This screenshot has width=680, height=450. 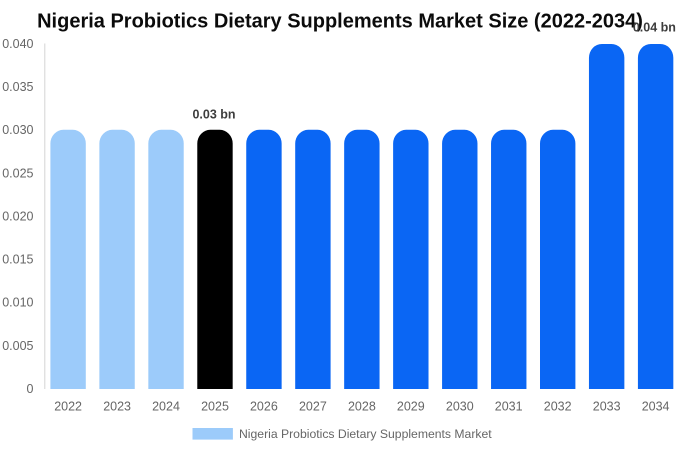 What do you see at coordinates (166, 407) in the screenshot?
I see `svg-text: 2024` at bounding box center [166, 407].